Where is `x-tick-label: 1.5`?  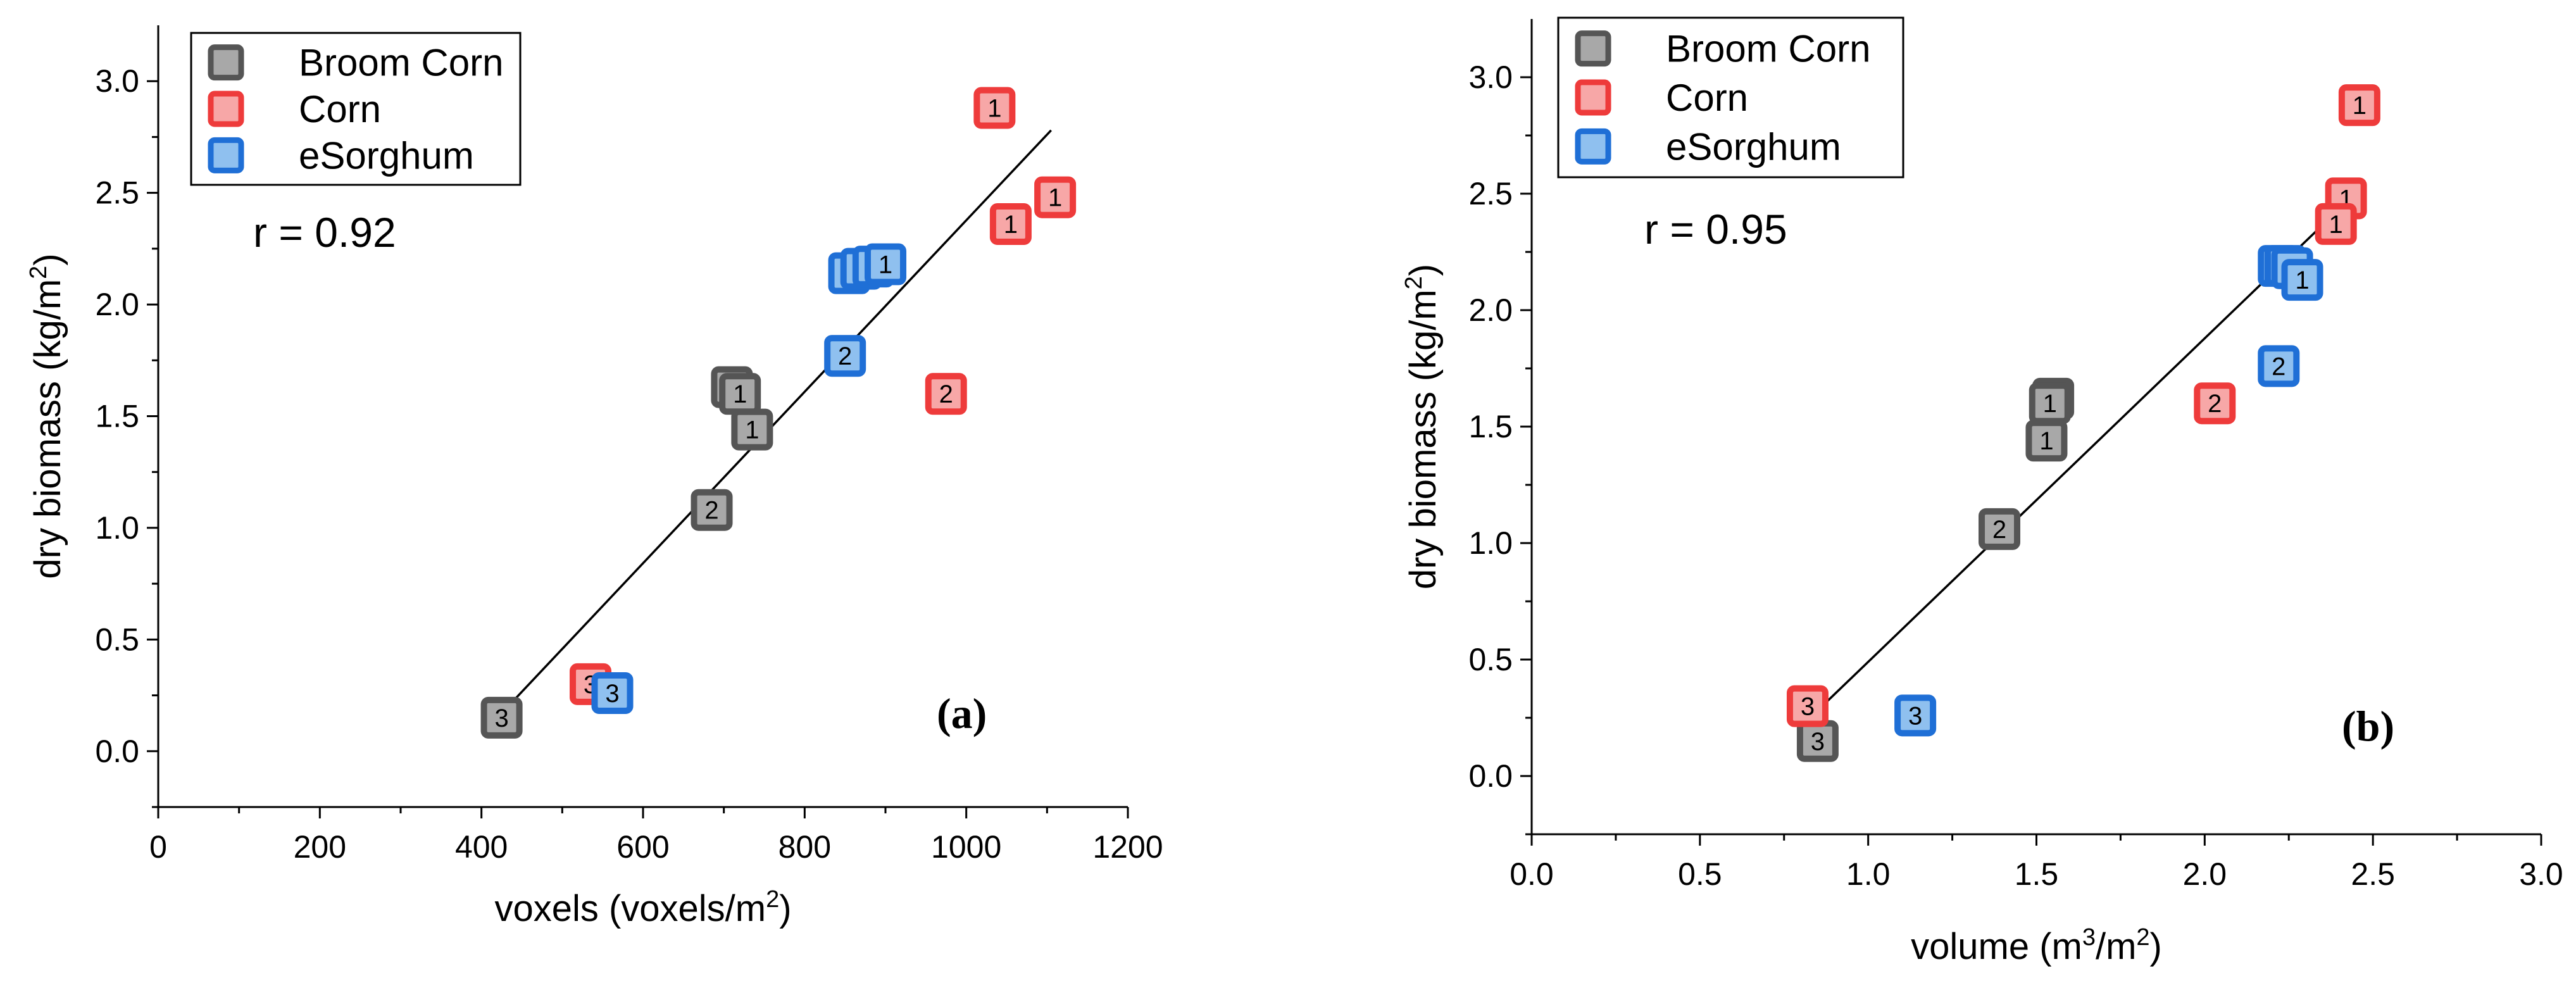
x-tick-label: 1.5 is located at coordinates (2037, 874).